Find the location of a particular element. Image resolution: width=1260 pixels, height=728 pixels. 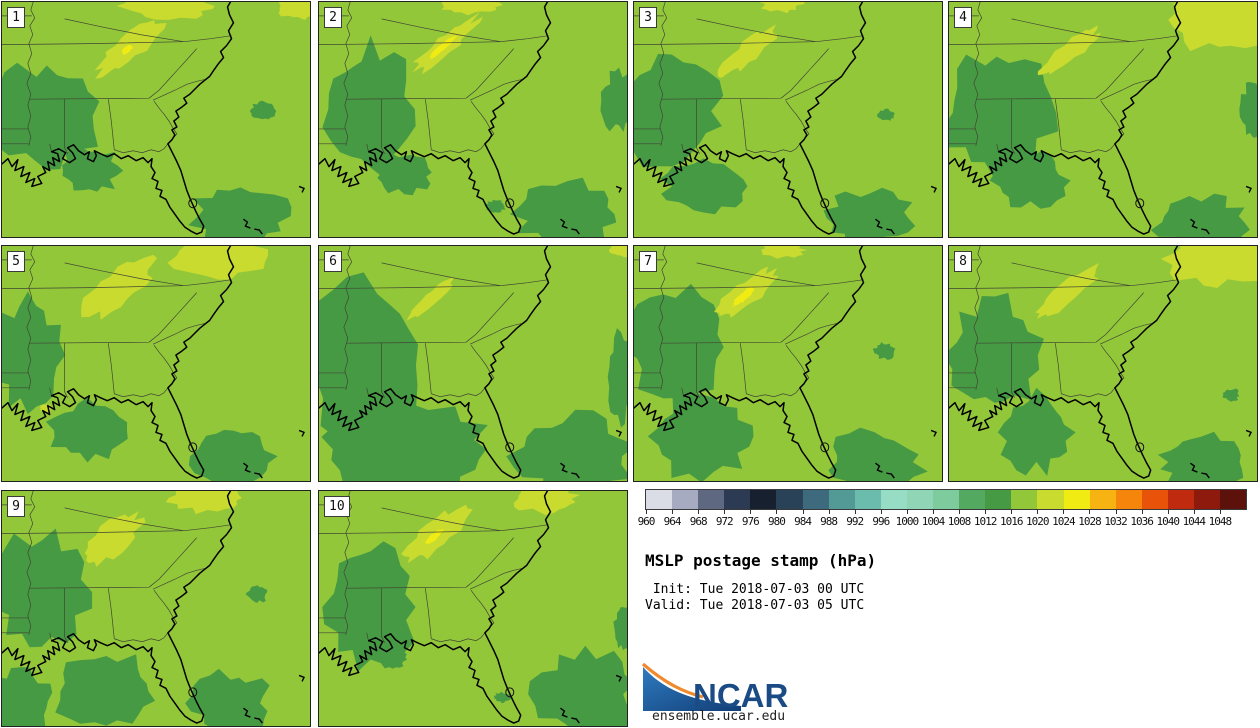

colorbar-tick-label: 1004 is located at coordinates (933, 521).